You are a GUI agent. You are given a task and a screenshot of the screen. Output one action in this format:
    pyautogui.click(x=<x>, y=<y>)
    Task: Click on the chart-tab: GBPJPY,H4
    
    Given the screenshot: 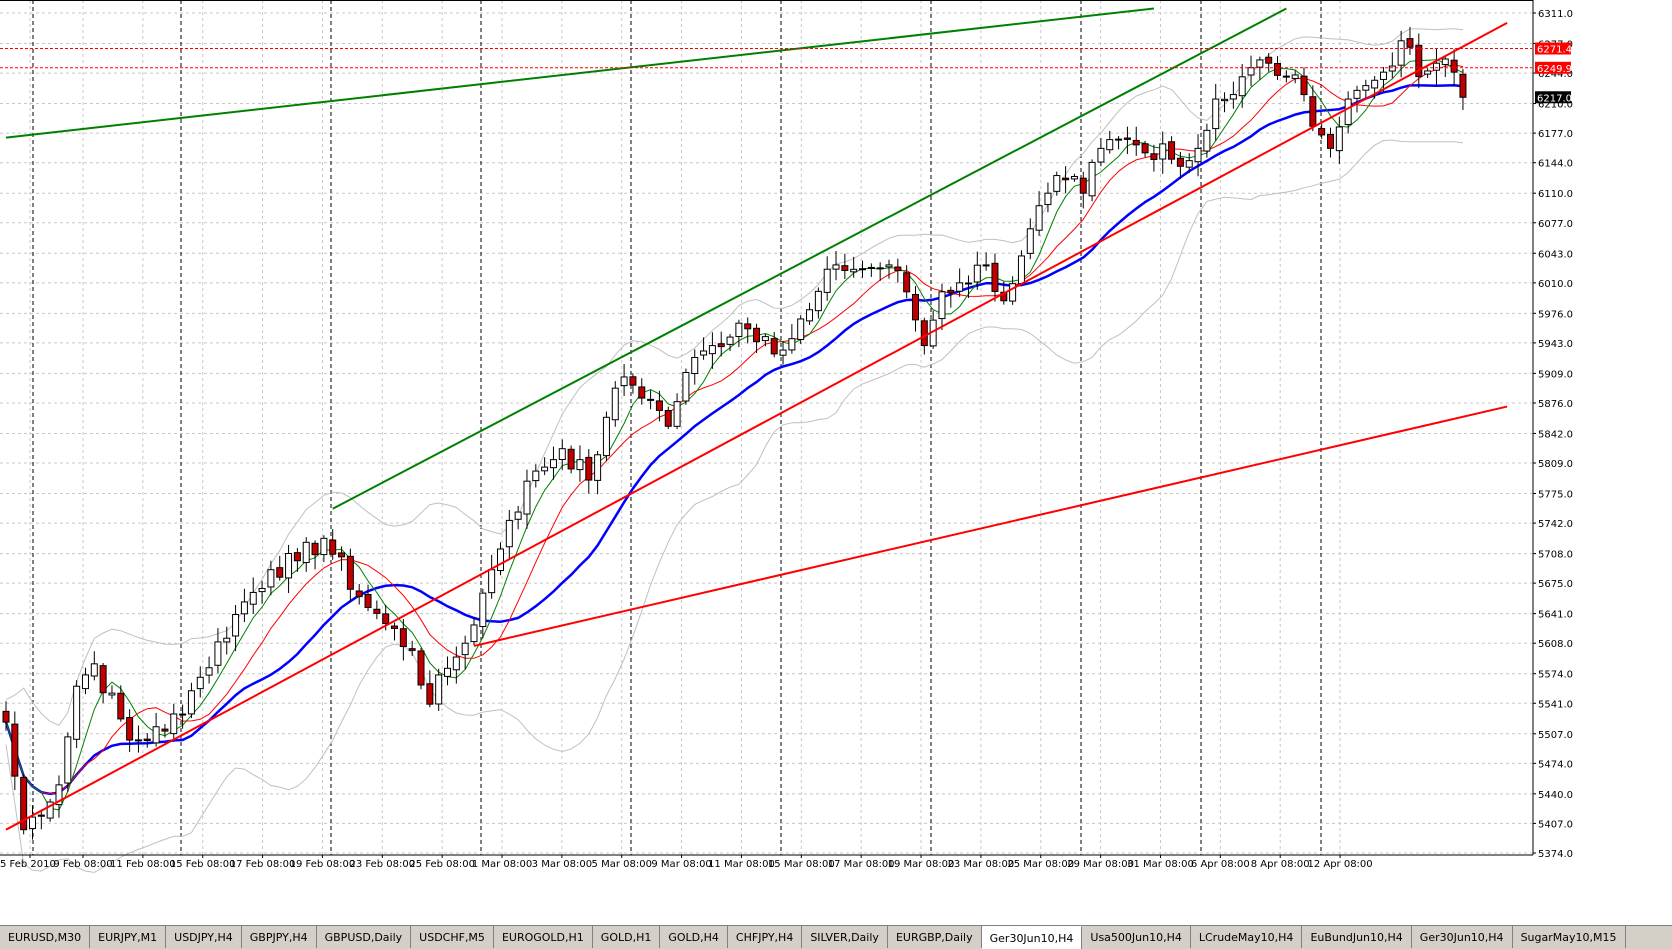 What is the action you would take?
    pyautogui.click(x=279, y=937)
    